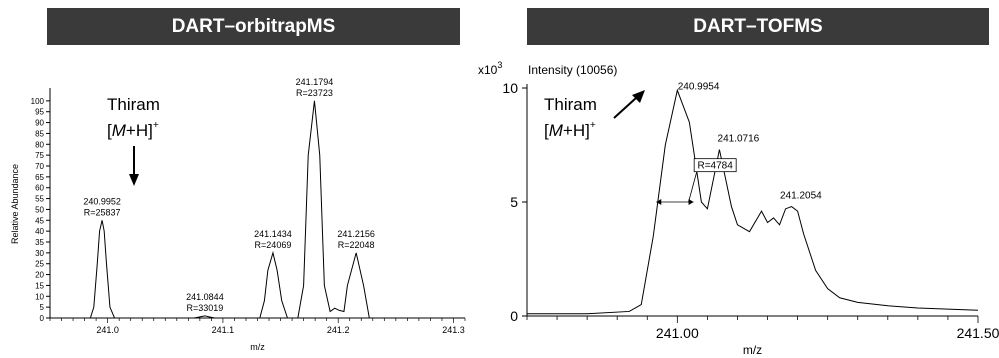  What do you see at coordinates (978, 333) in the screenshot?
I see `x-tick-label: 241.50` at bounding box center [978, 333].